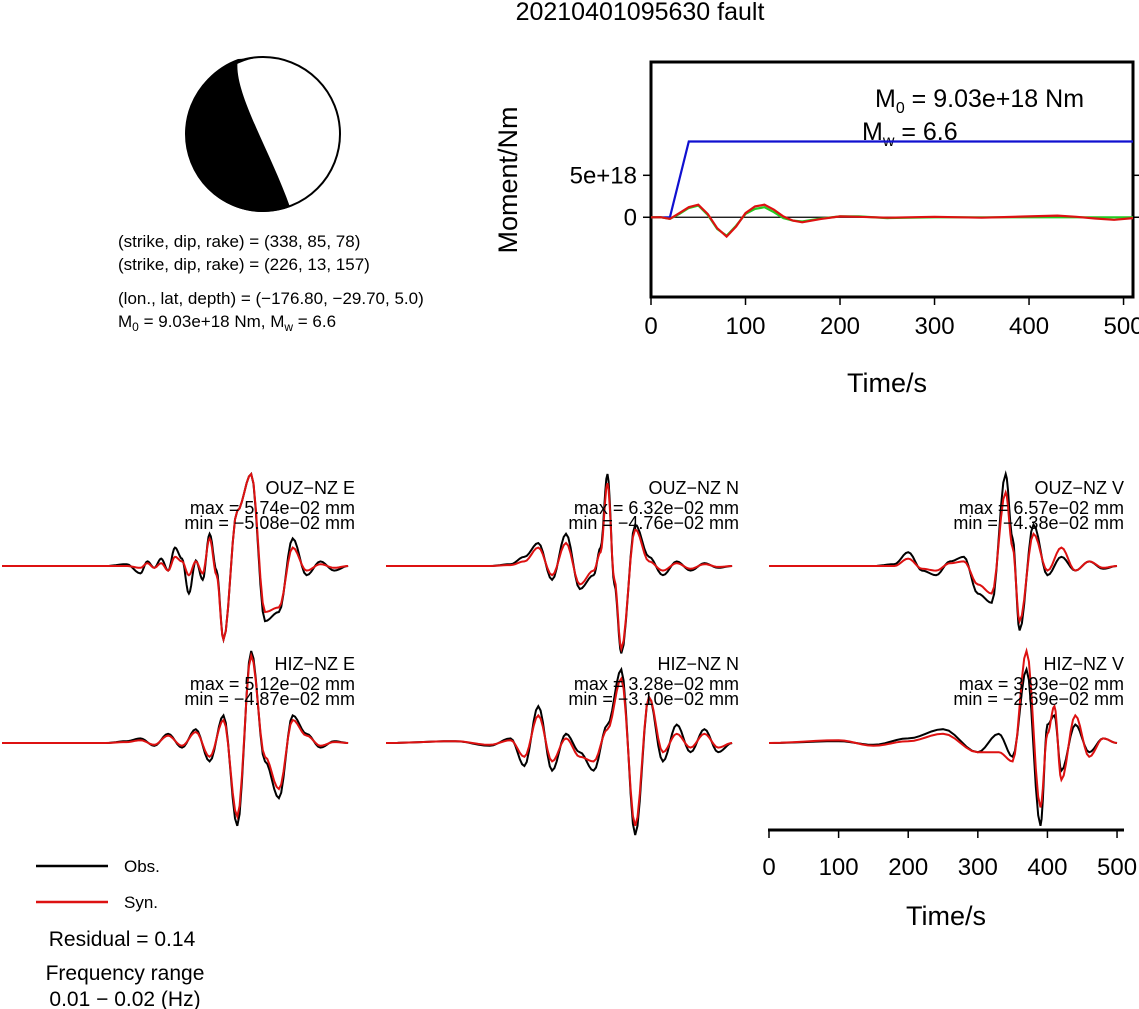 The width and height of the screenshot is (1139, 1009). What do you see at coordinates (125, 973) in the screenshot?
I see `frequency-label: Frequency range` at bounding box center [125, 973].